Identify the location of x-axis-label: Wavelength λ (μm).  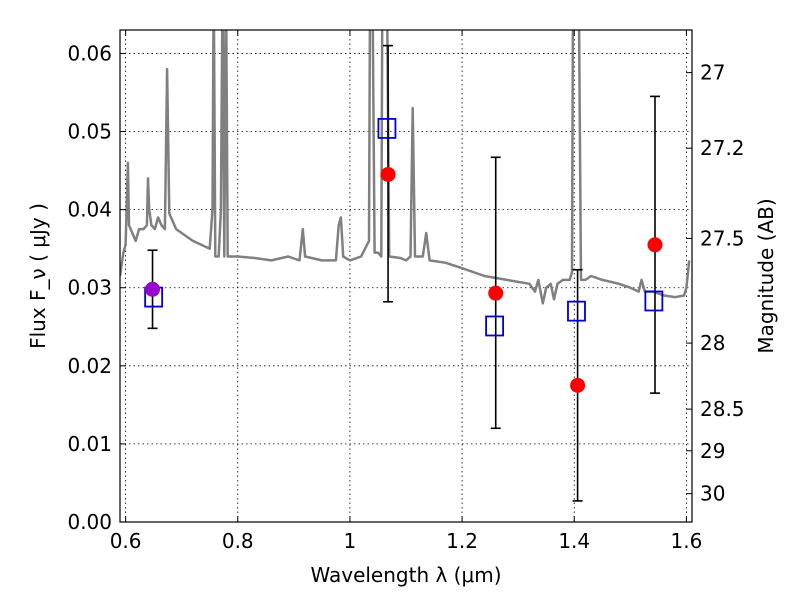
(405, 575).